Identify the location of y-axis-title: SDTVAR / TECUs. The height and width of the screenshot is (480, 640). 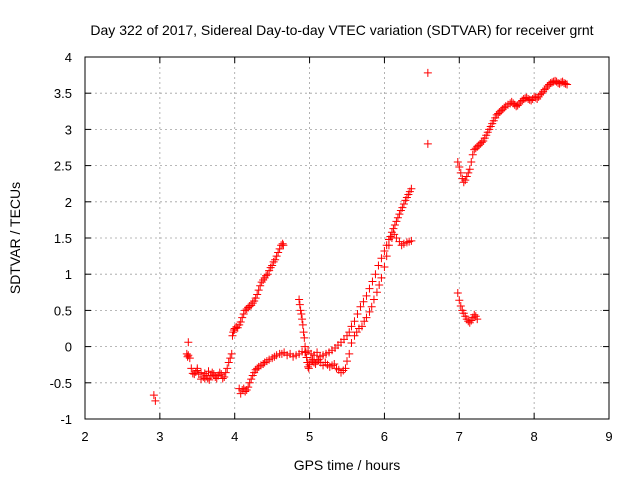
(15, 238).